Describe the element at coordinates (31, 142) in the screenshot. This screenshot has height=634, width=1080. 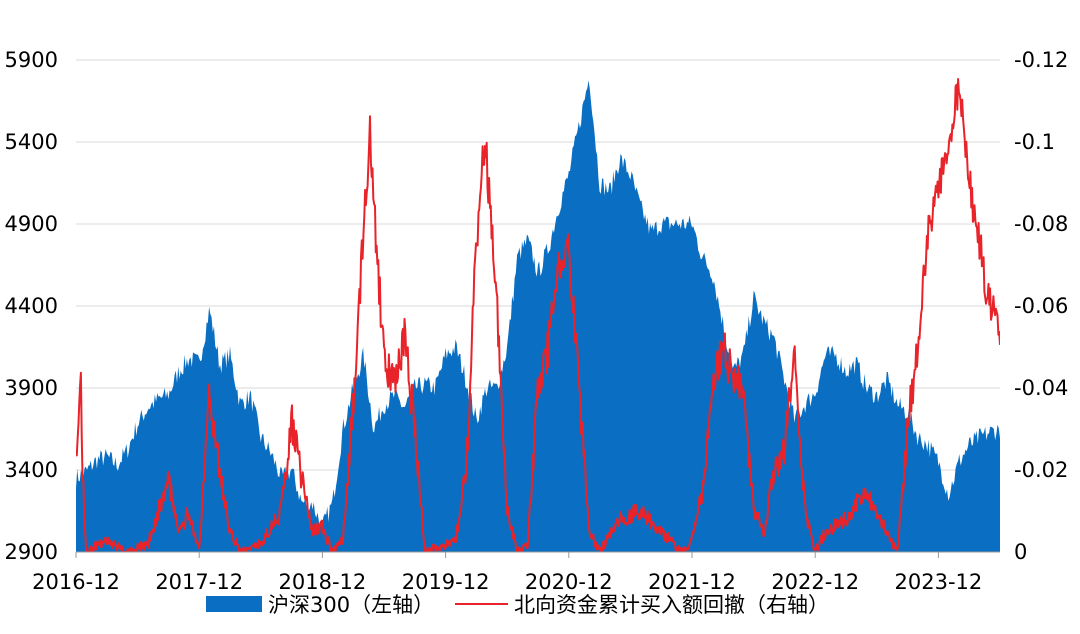
I see `y-left-tick-label: 5400` at that location.